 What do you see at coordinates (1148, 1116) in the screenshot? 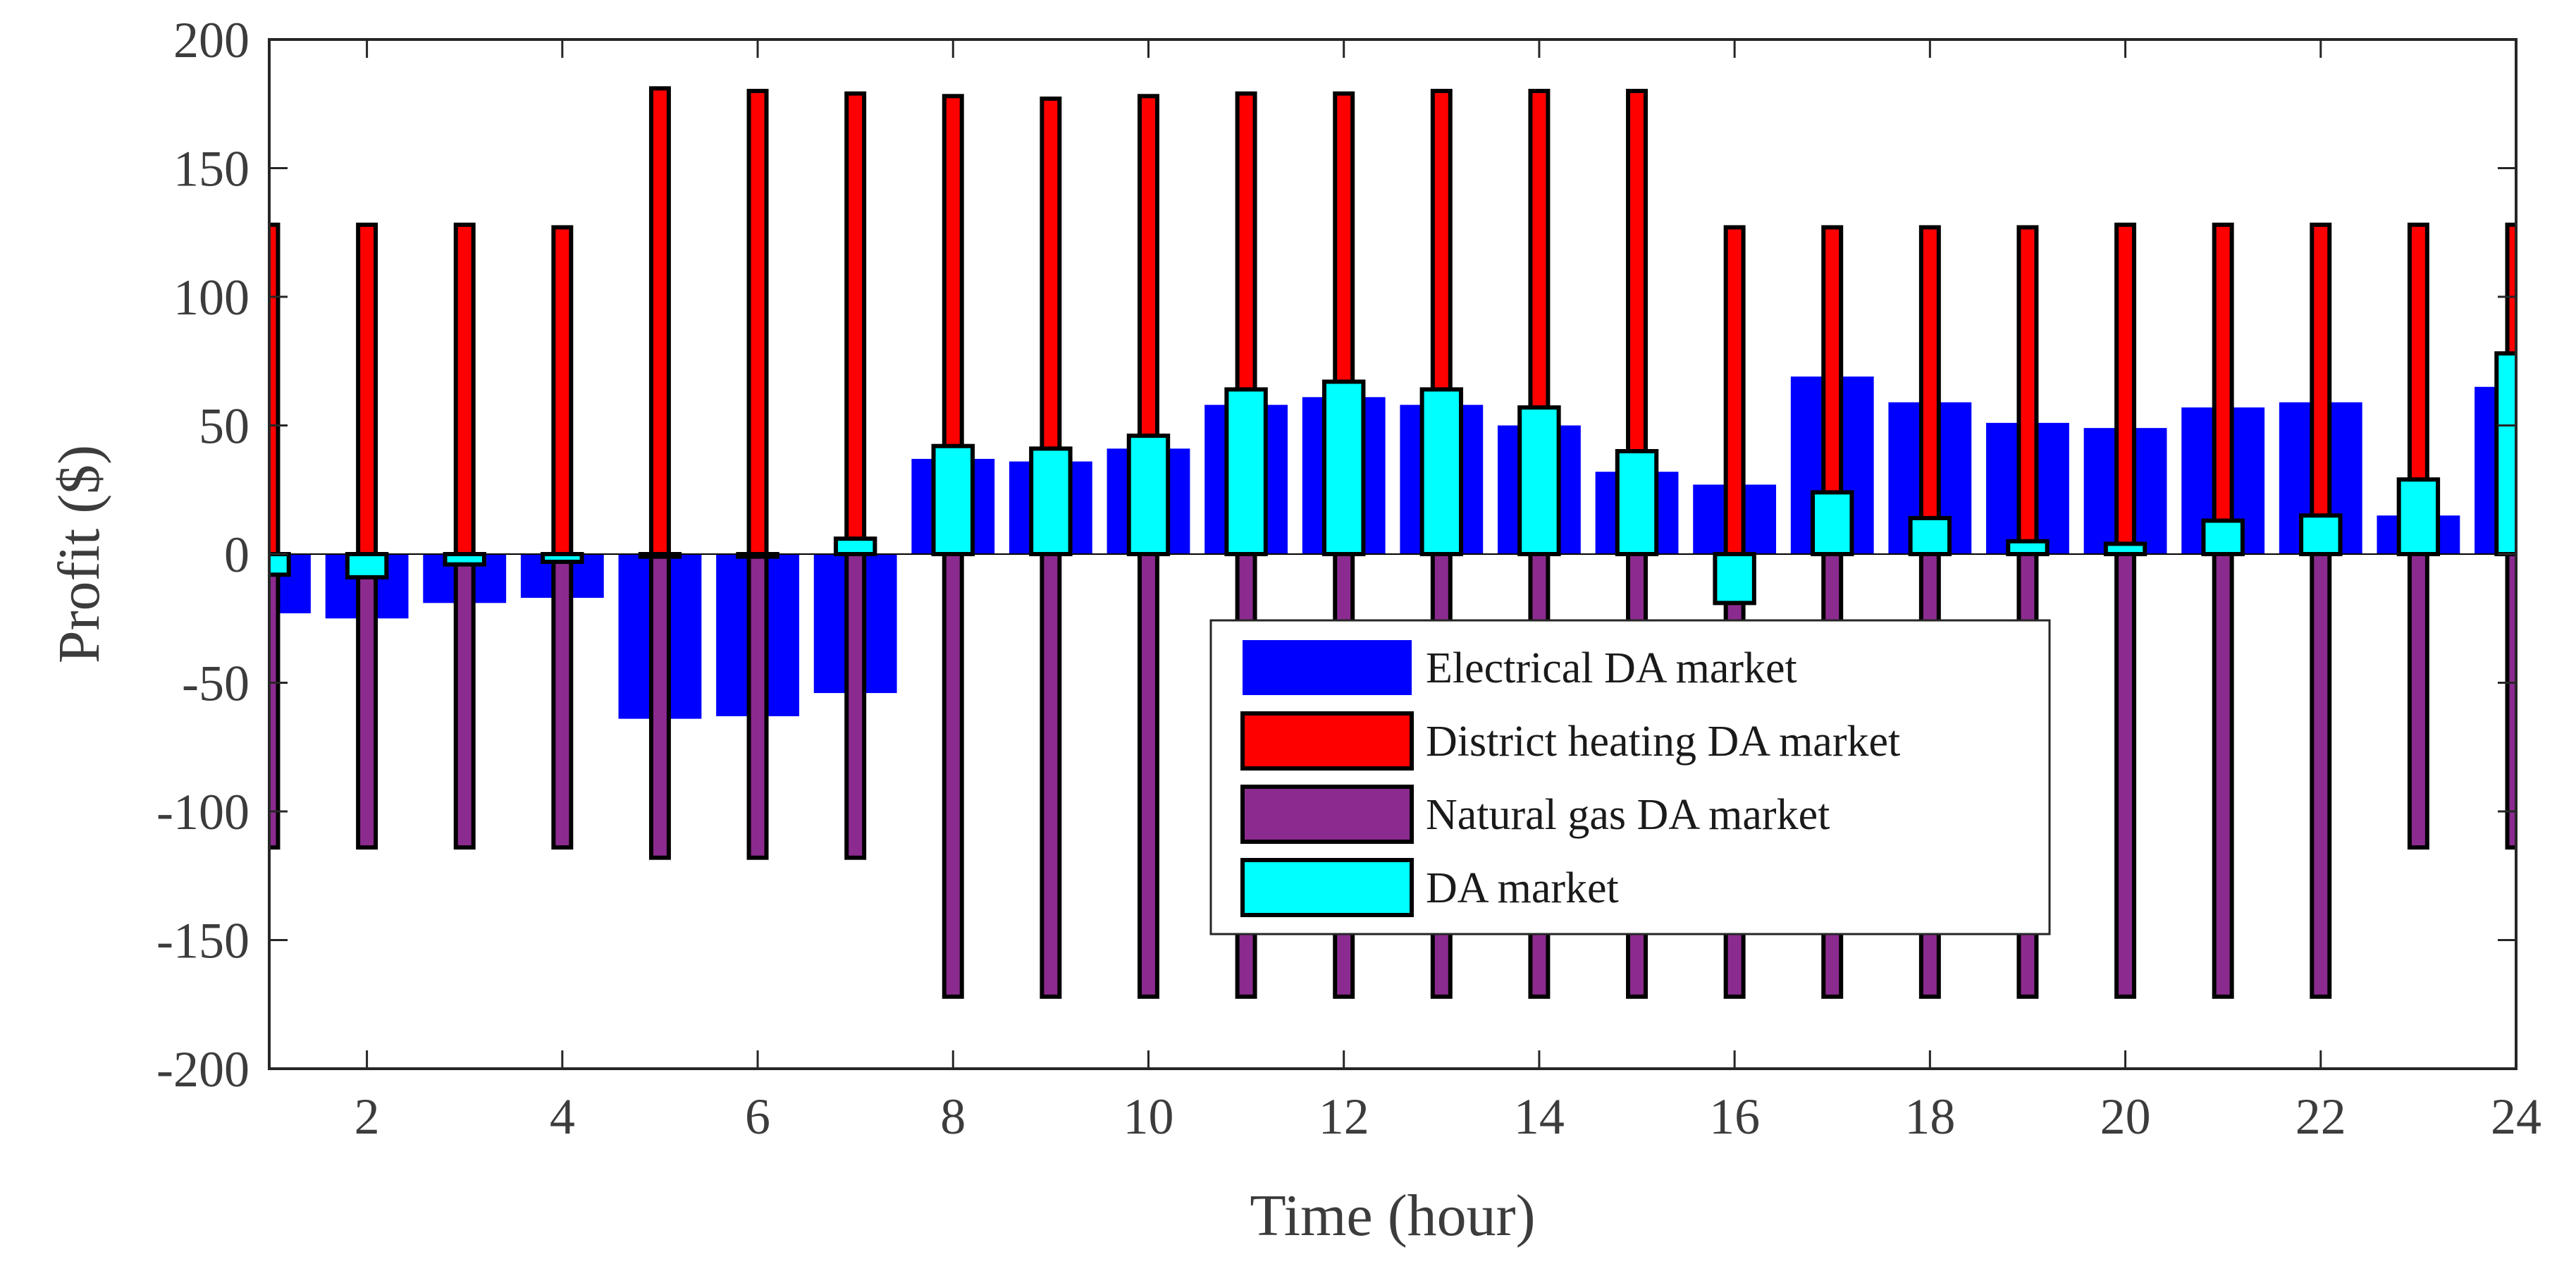
I see `x-tick-label-10: 10` at bounding box center [1148, 1116].